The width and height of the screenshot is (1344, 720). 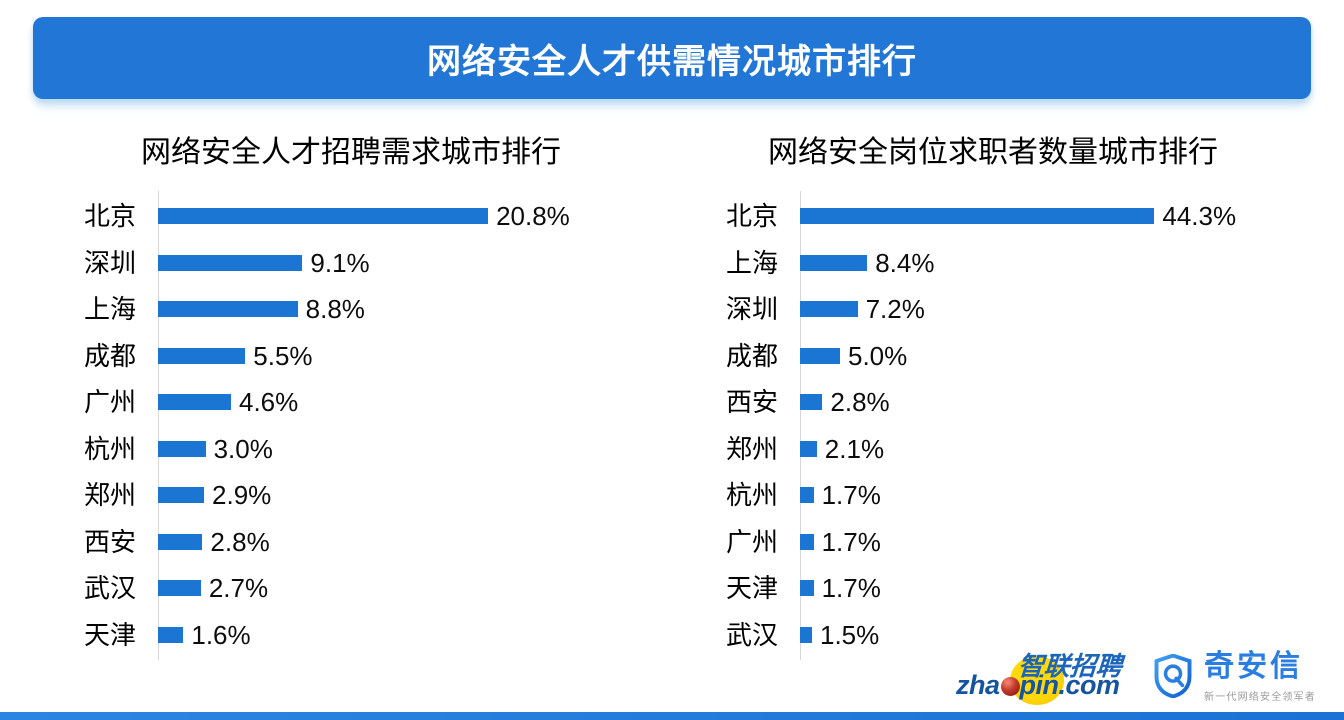 I want to click on bar-track: 5.0%, so click(x=1042, y=356).